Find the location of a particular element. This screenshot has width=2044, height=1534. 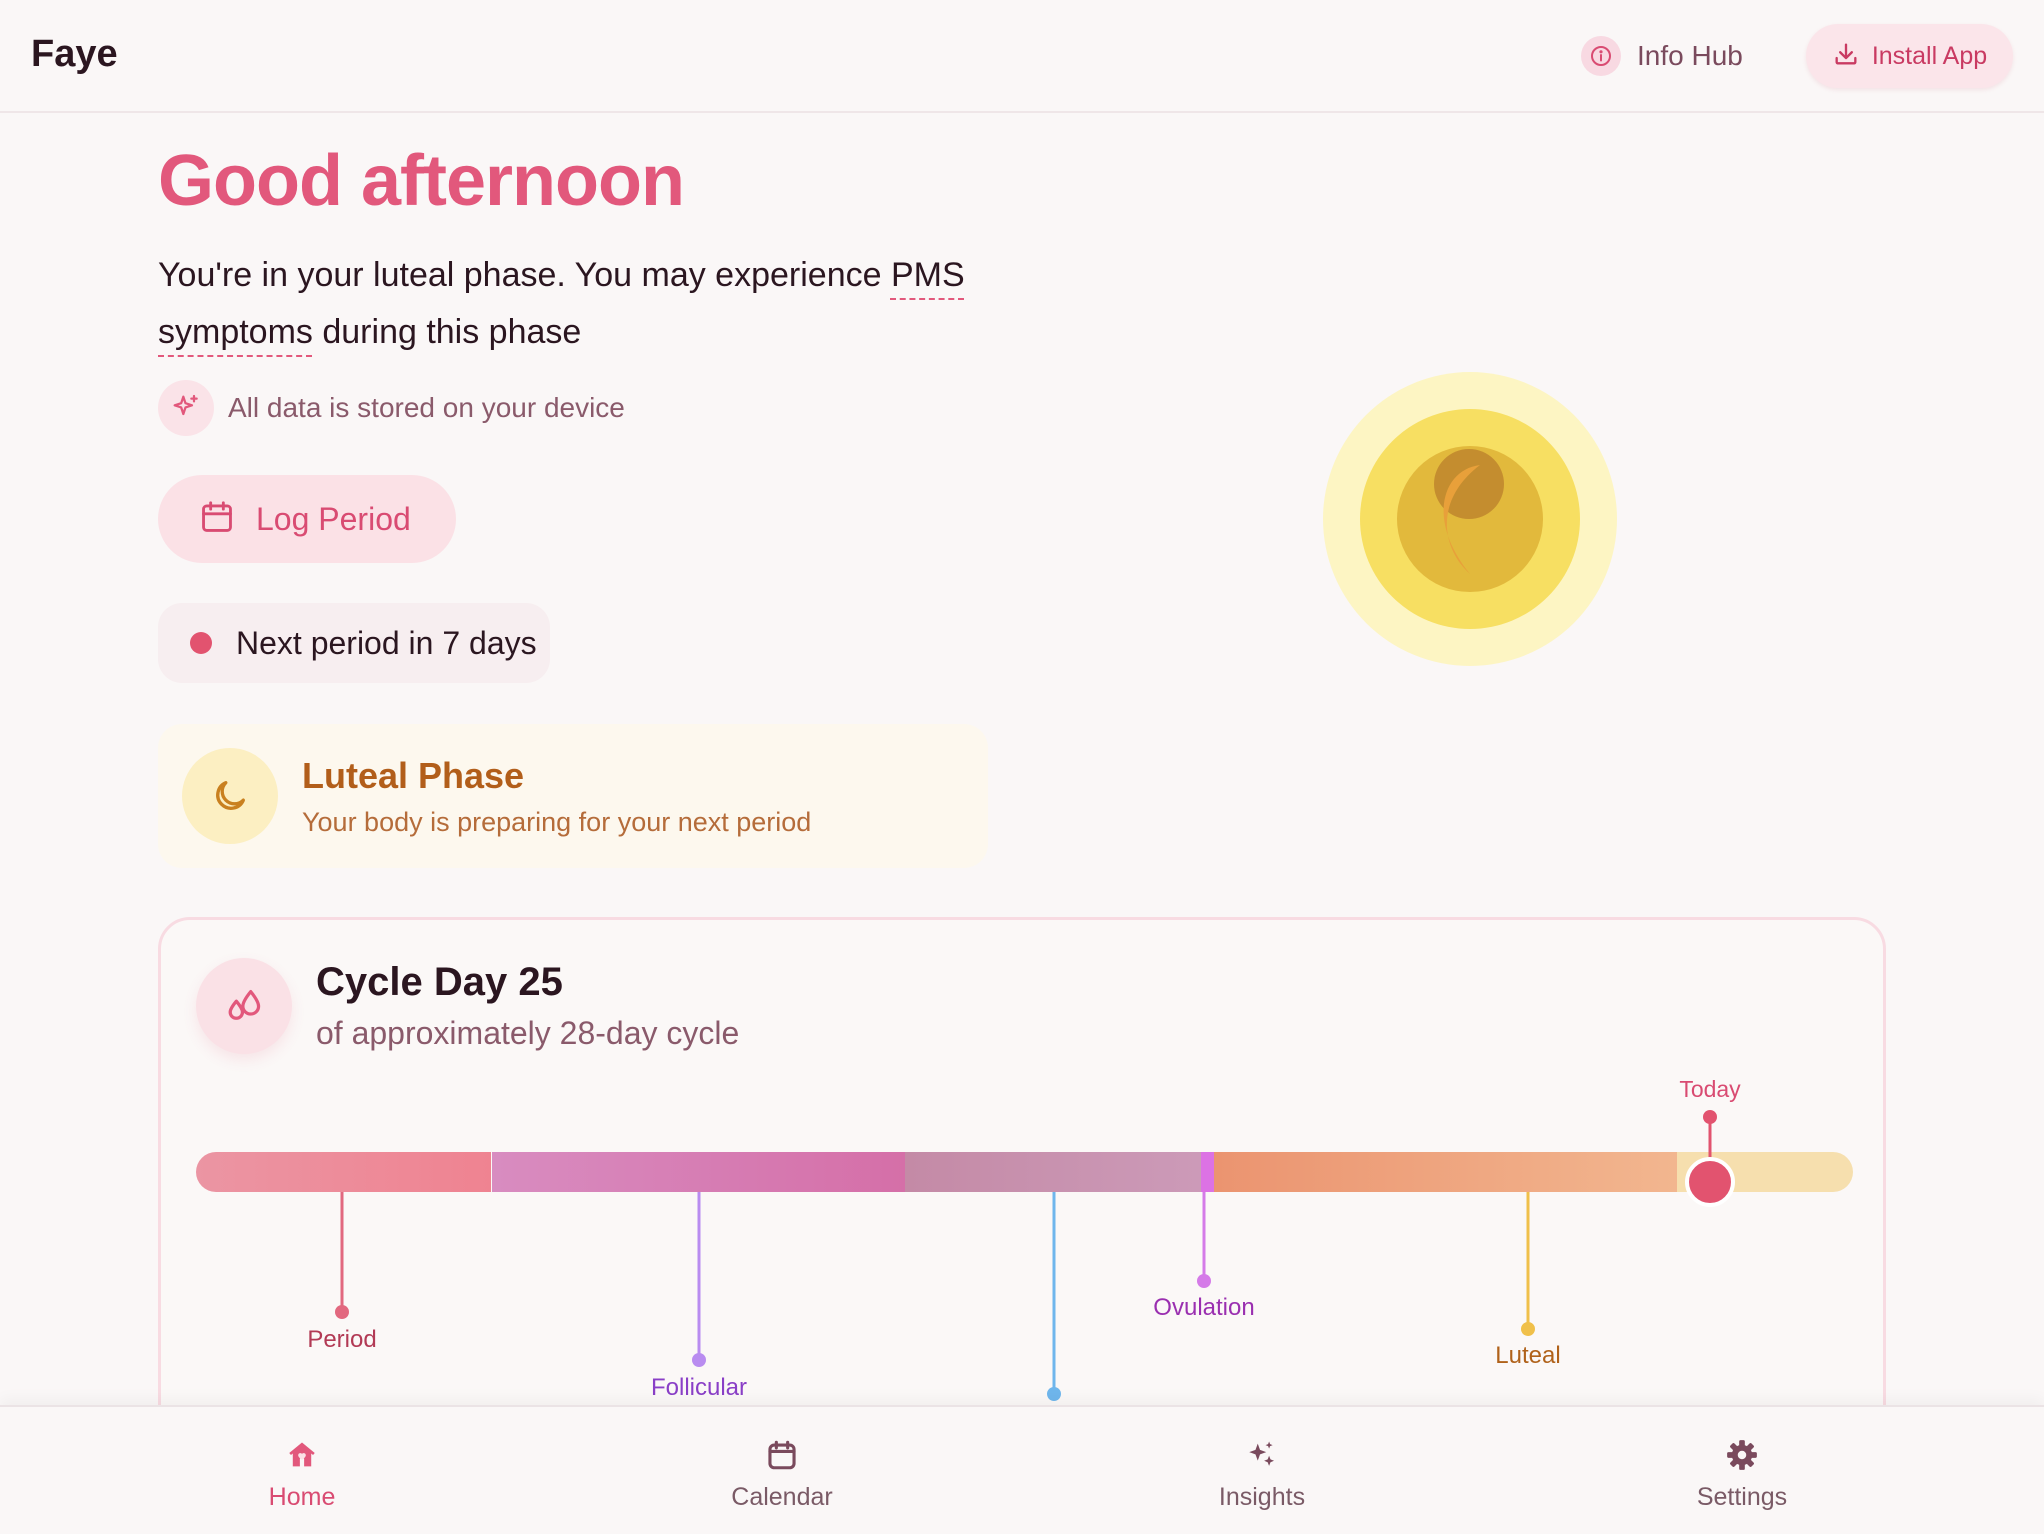

marker-blue is located at coordinates (1054, 1296).